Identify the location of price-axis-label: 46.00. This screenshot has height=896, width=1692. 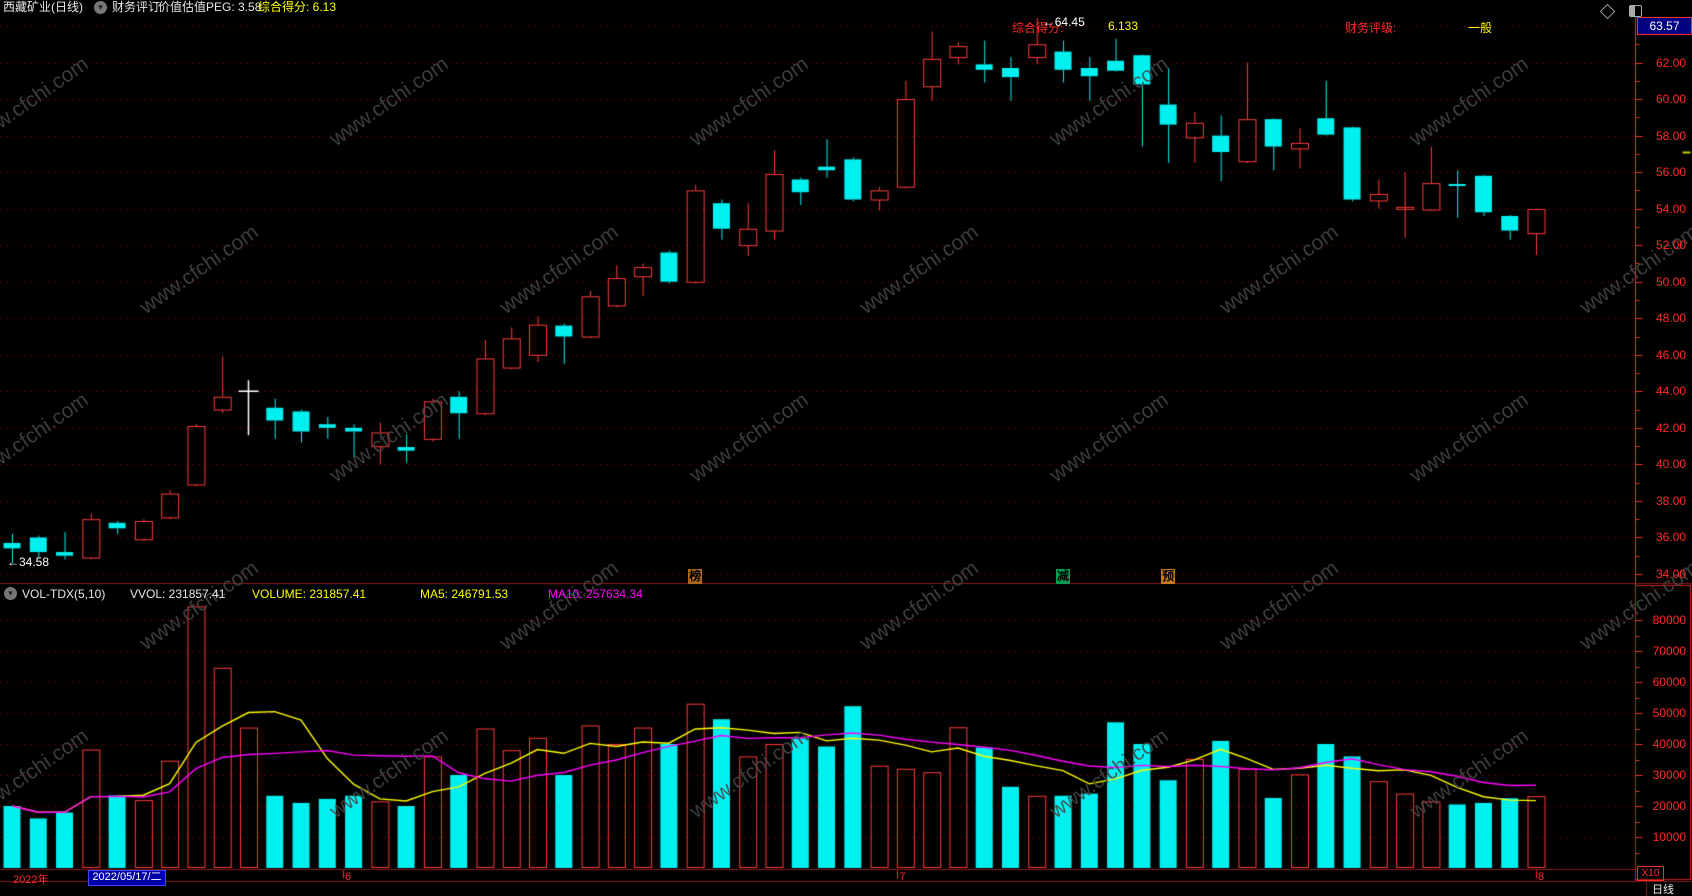
(1670, 354).